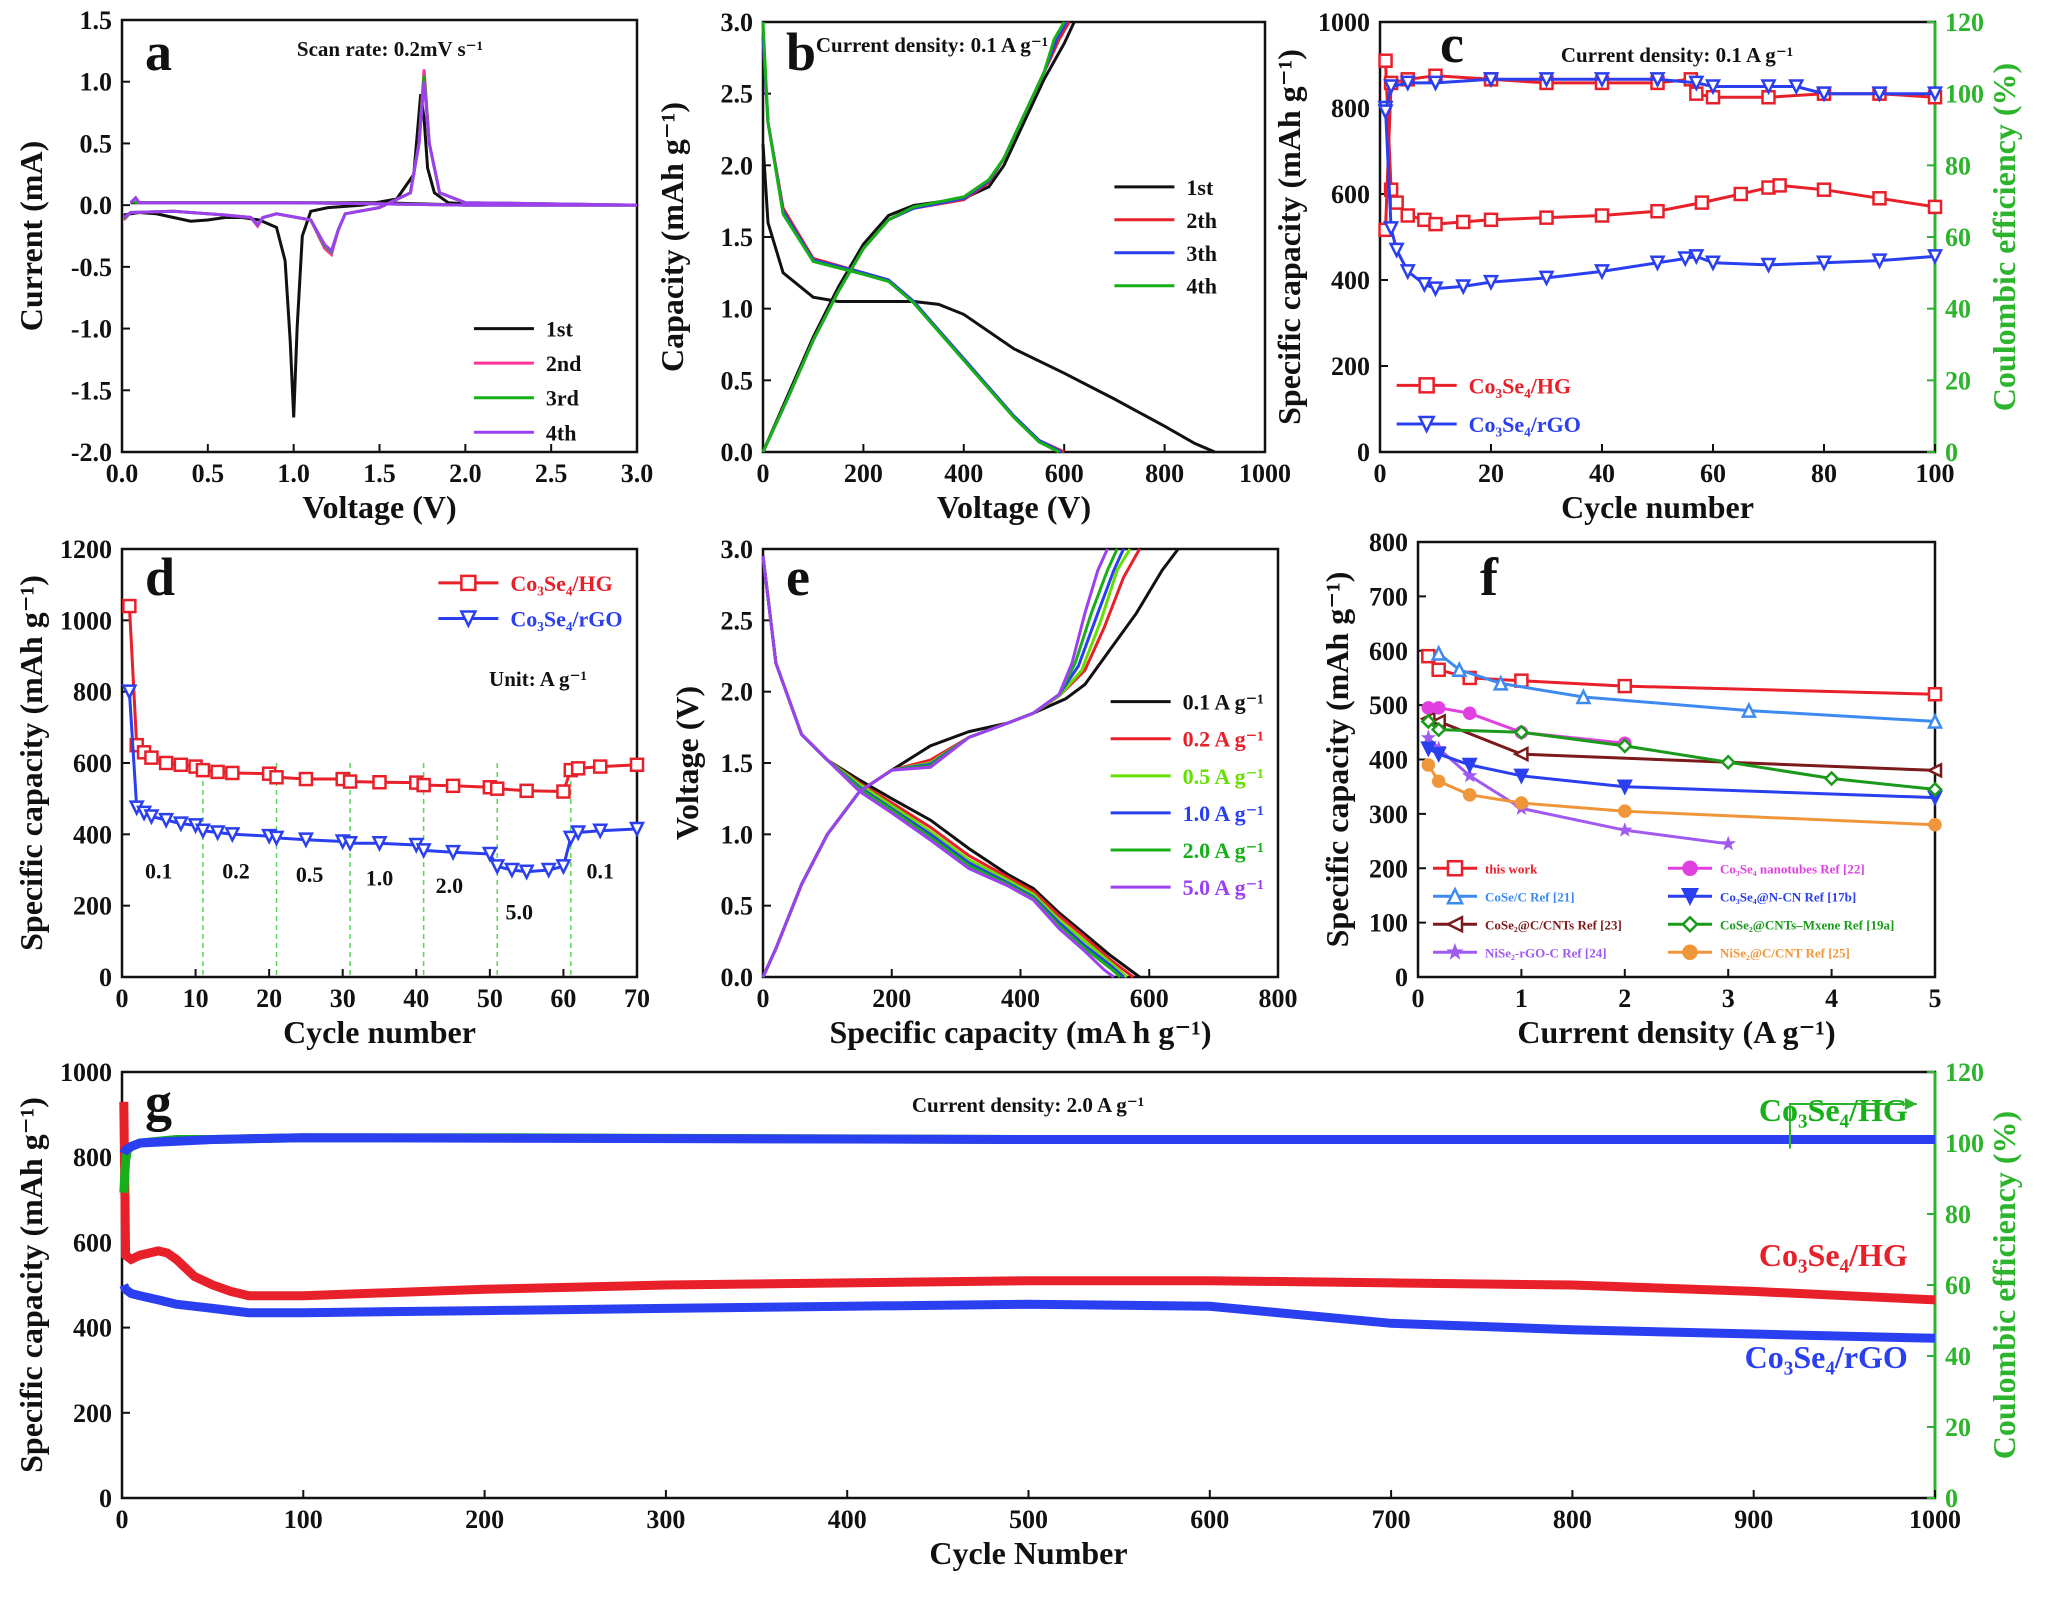 The width and height of the screenshot is (2050, 1601). What do you see at coordinates (932, 45) in the screenshot?
I see `panel-note: Current density: 0.1 A g⁻¹` at bounding box center [932, 45].